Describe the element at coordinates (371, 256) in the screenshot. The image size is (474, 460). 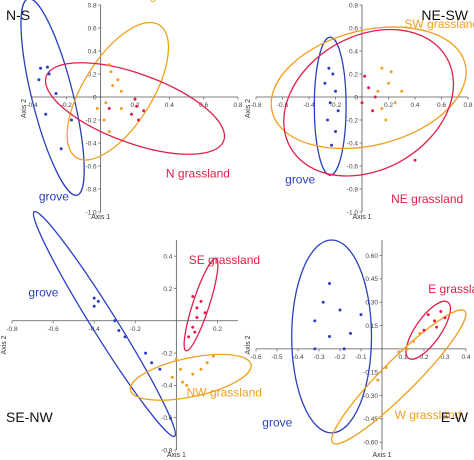
I see `y-tick-label: 0.60` at that location.